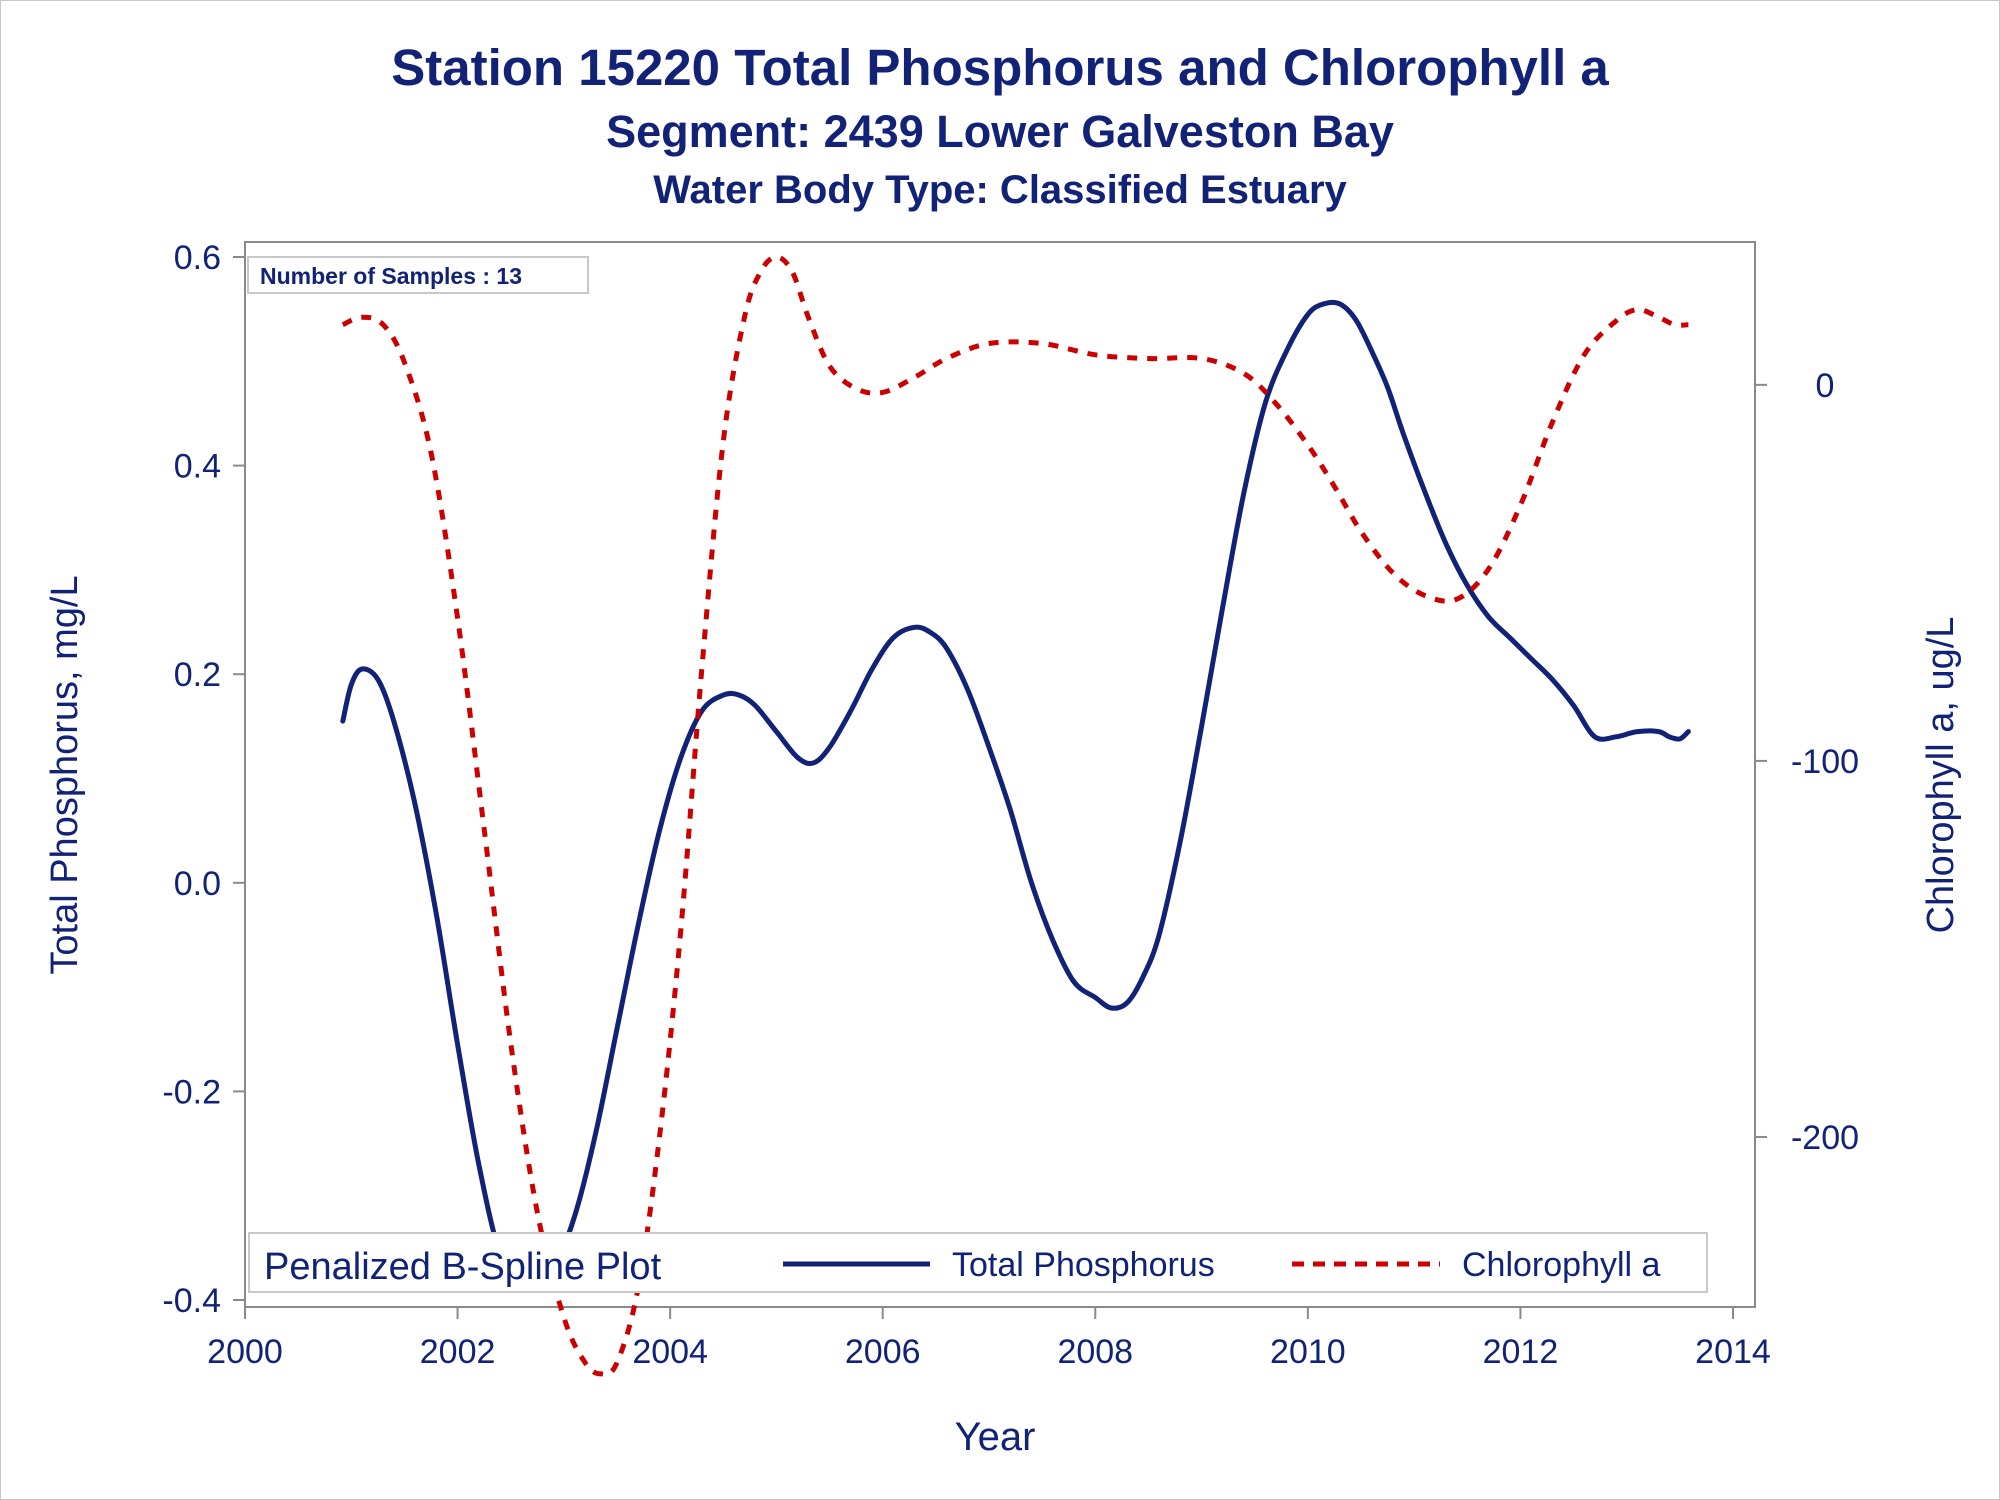 The width and height of the screenshot is (2000, 1500). What do you see at coordinates (989, 1339) in the screenshot?
I see `x-axis: 2000 2002 2004 2006 2008 2010 2012 2014` at bounding box center [989, 1339].